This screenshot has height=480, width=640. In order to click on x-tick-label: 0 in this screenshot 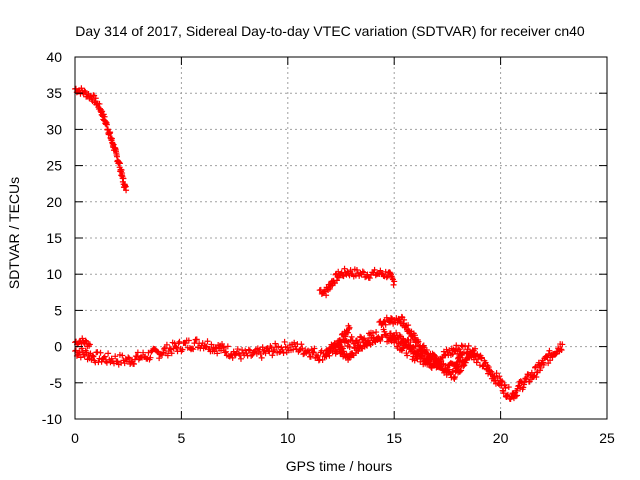, I will do `click(75, 438)`.